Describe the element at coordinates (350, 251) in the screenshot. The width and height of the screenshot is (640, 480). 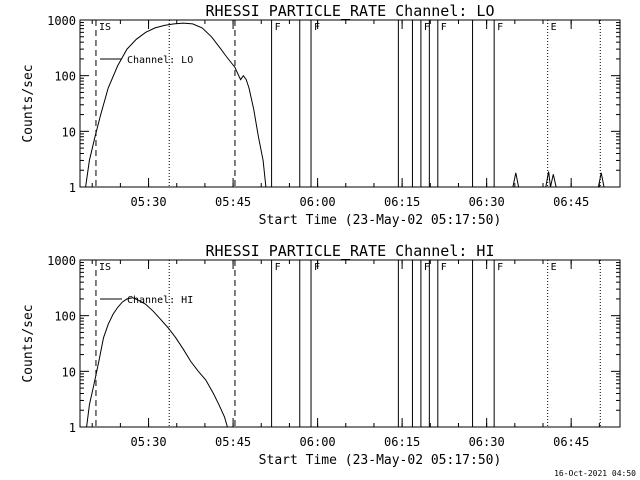
I see `chart-title: RHESSI PARTICLE_RATE Channel: HI` at that location.